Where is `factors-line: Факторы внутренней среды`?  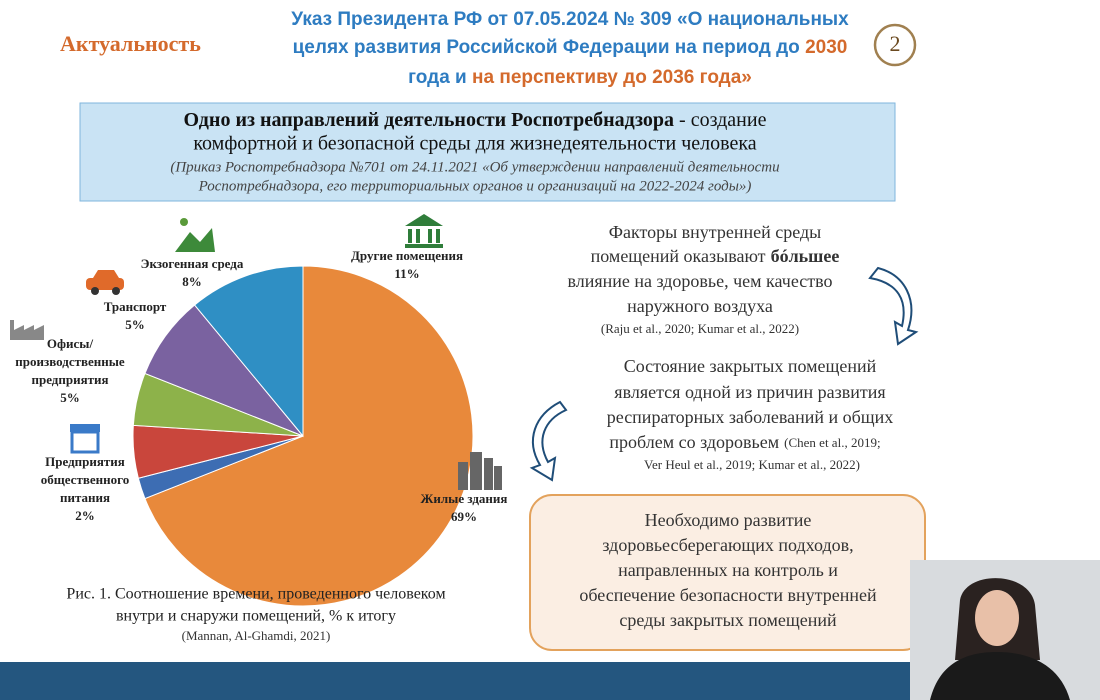 factors-line: Факторы внутренней среды is located at coordinates (715, 232).